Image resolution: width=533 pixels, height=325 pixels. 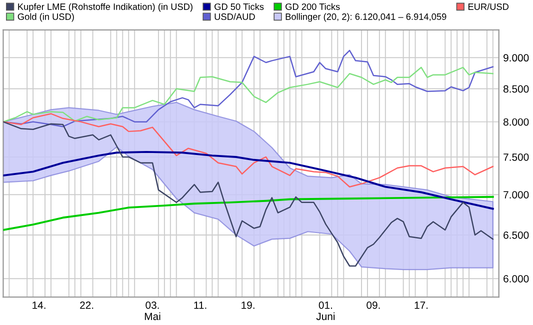 What do you see at coordinates (234, 16) in the screenshot?
I see `legend-label: USD/AUD` at bounding box center [234, 16].